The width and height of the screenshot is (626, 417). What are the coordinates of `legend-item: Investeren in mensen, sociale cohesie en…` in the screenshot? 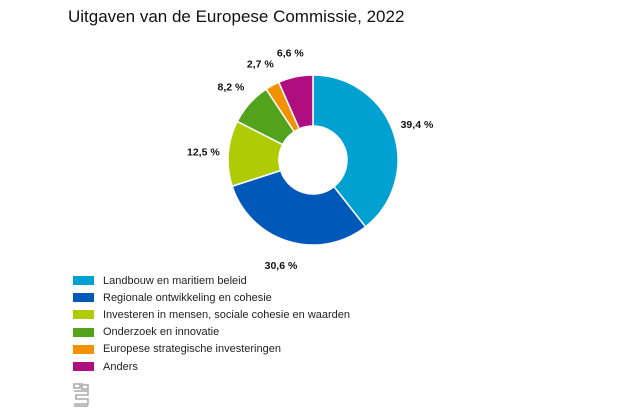 It's located at (211, 314).